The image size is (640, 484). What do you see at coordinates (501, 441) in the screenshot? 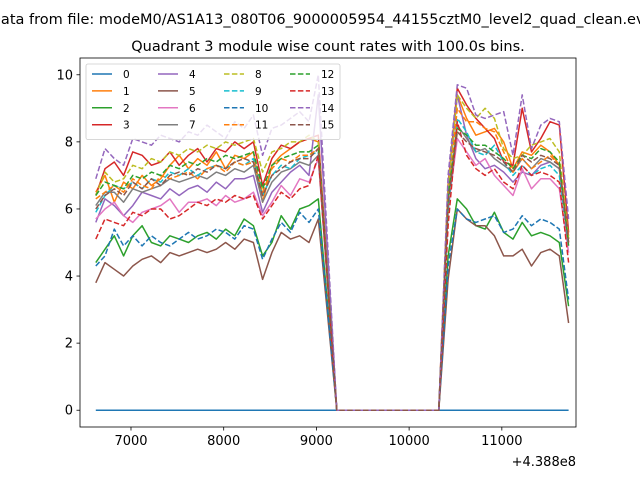
I see `x-tick-label-11000: 11000` at bounding box center [501, 441].